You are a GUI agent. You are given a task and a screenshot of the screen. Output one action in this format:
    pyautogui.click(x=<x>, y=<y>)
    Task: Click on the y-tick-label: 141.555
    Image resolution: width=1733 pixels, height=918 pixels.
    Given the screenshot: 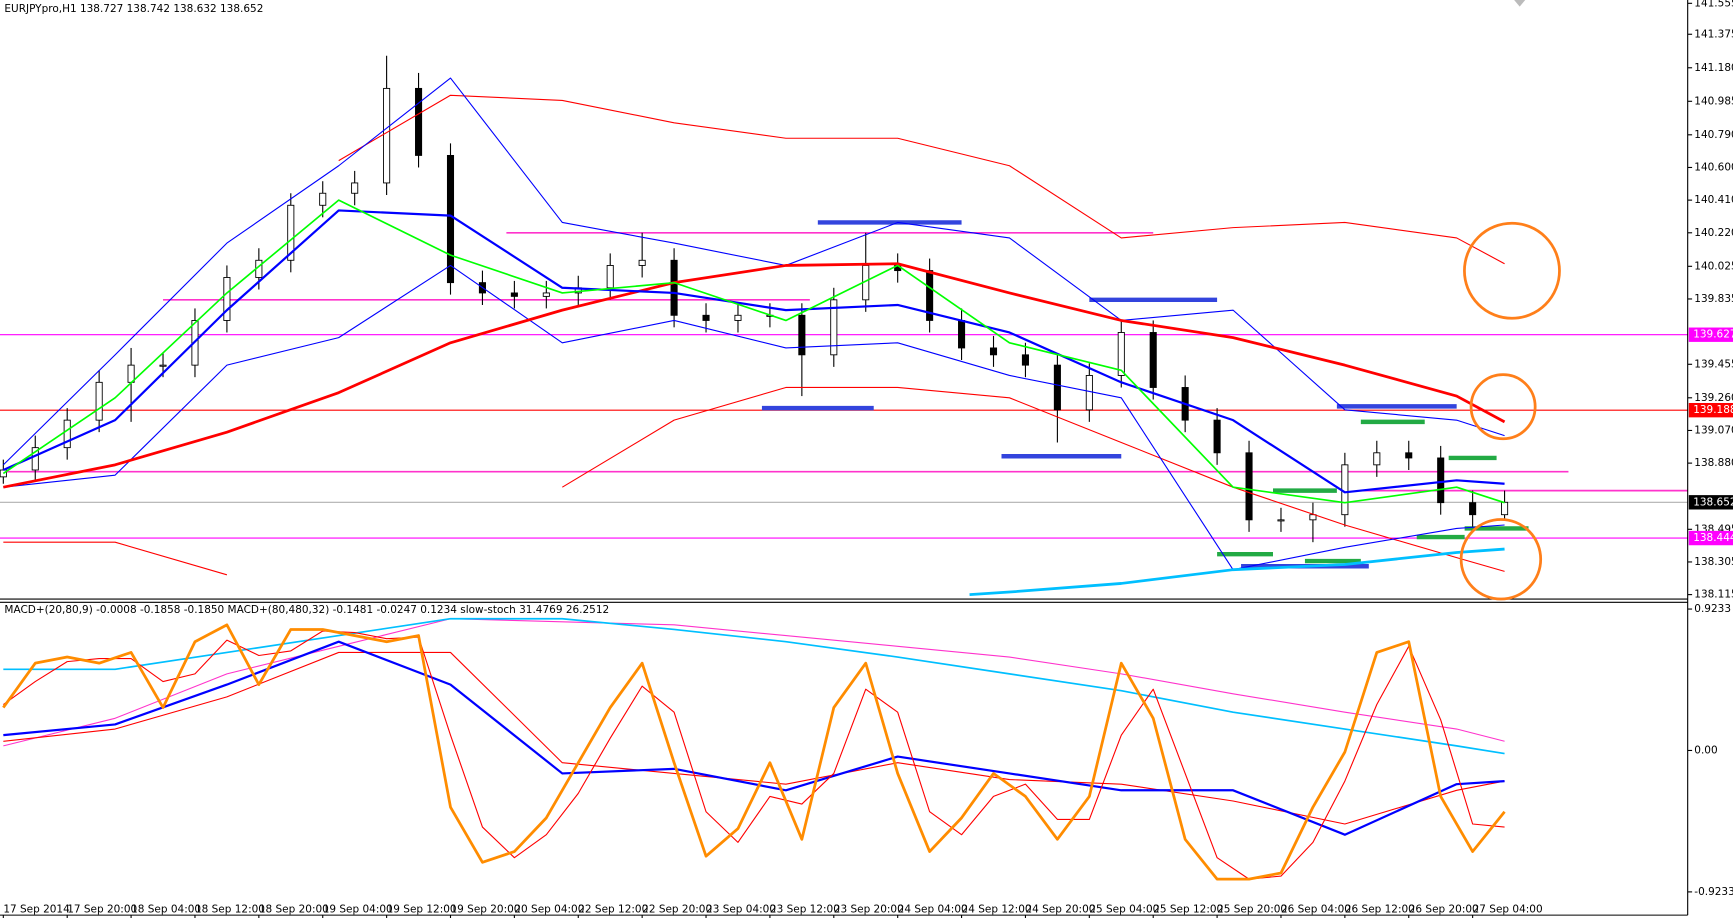 What is the action you would take?
    pyautogui.click(x=1713, y=4)
    